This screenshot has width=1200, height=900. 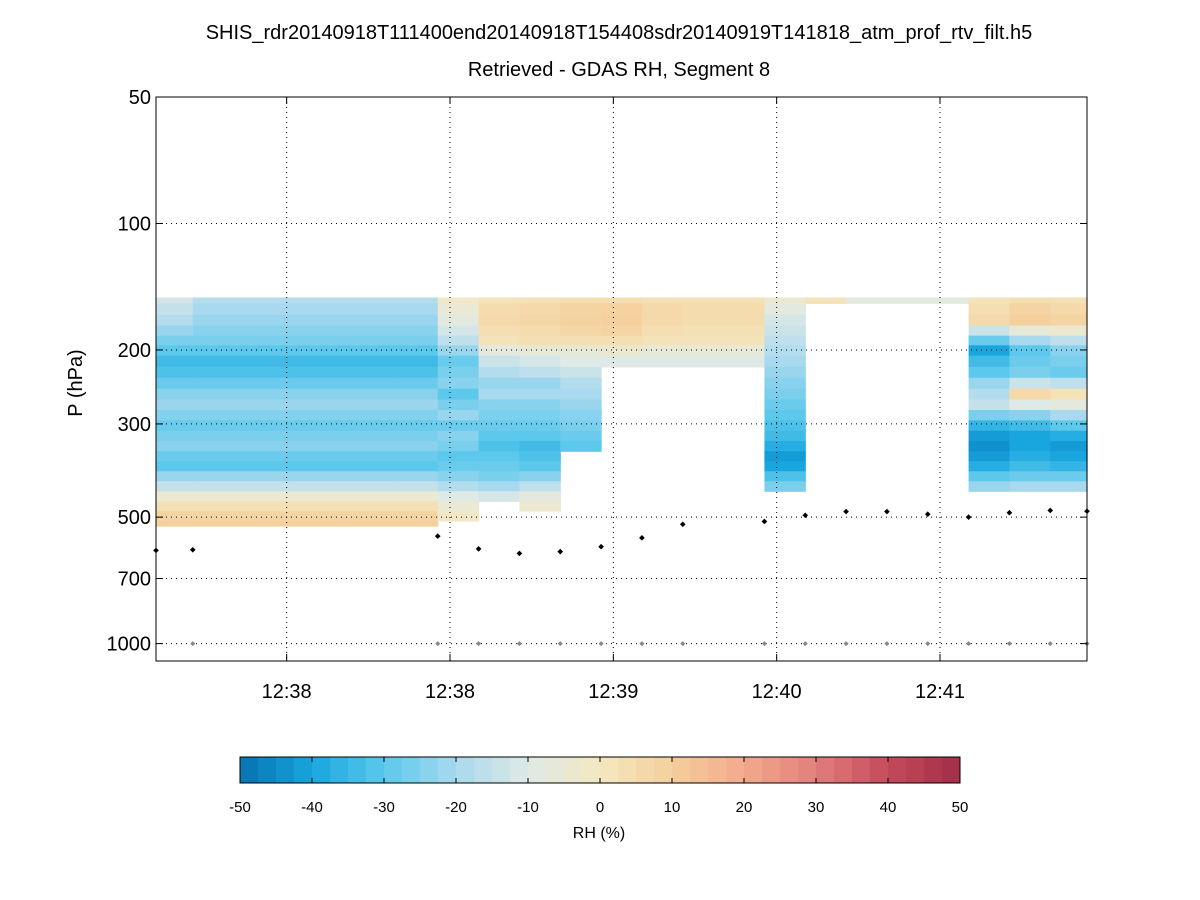 What do you see at coordinates (134, 351) in the screenshot?
I see `y-tick-label: 200` at bounding box center [134, 351].